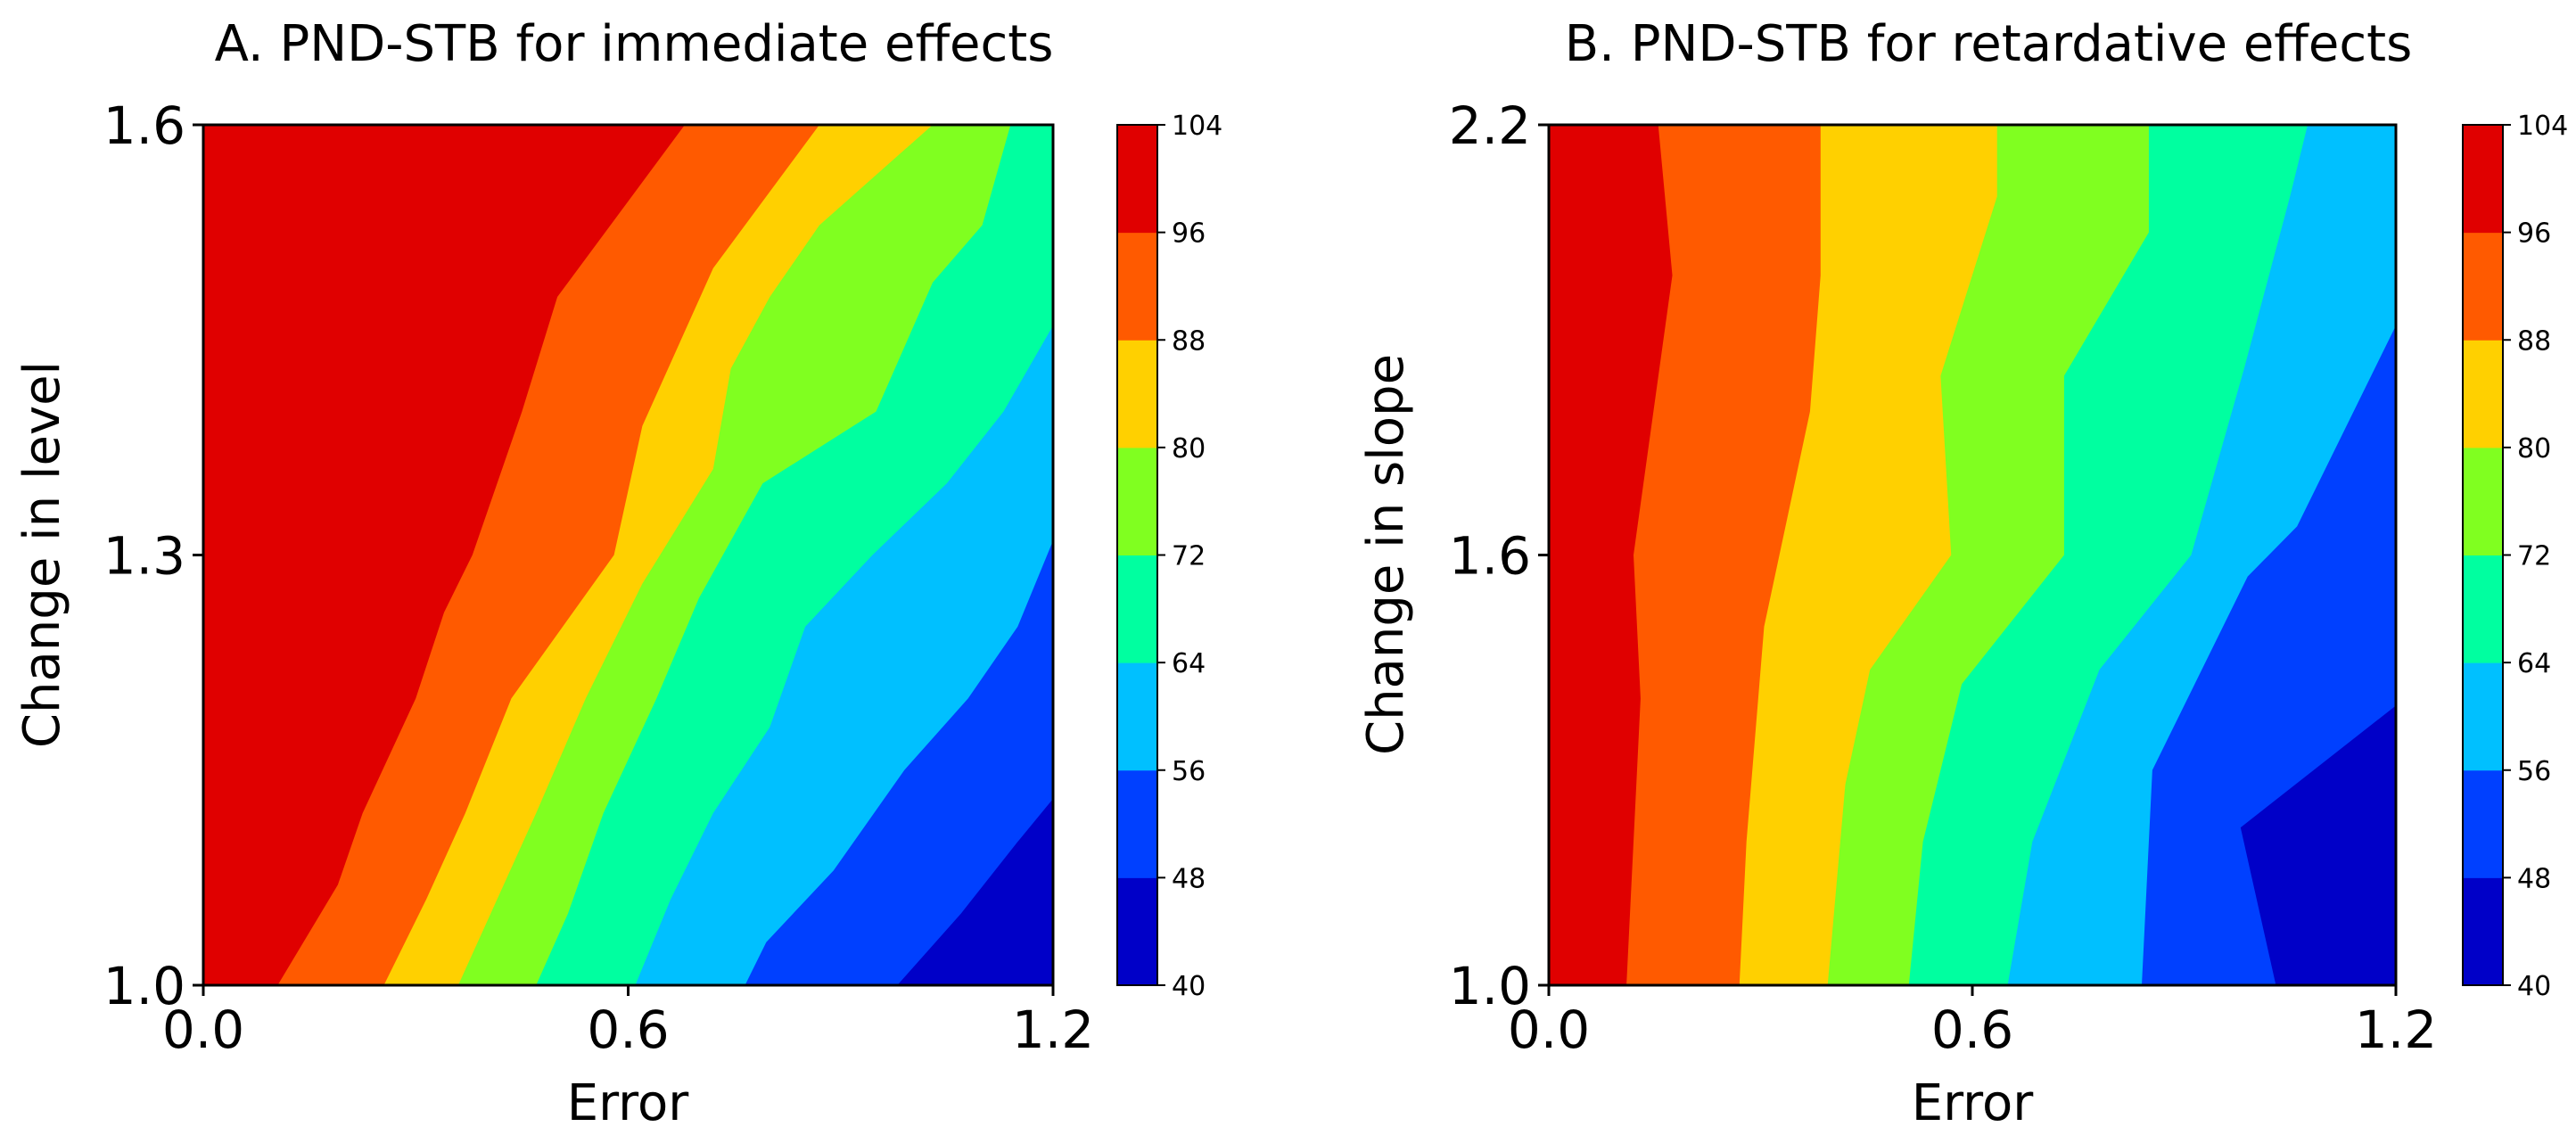 The height and width of the screenshot is (1135, 2576). Describe the element at coordinates (42, 554) in the screenshot. I see `panel-a-ylabel: Change in level` at that location.